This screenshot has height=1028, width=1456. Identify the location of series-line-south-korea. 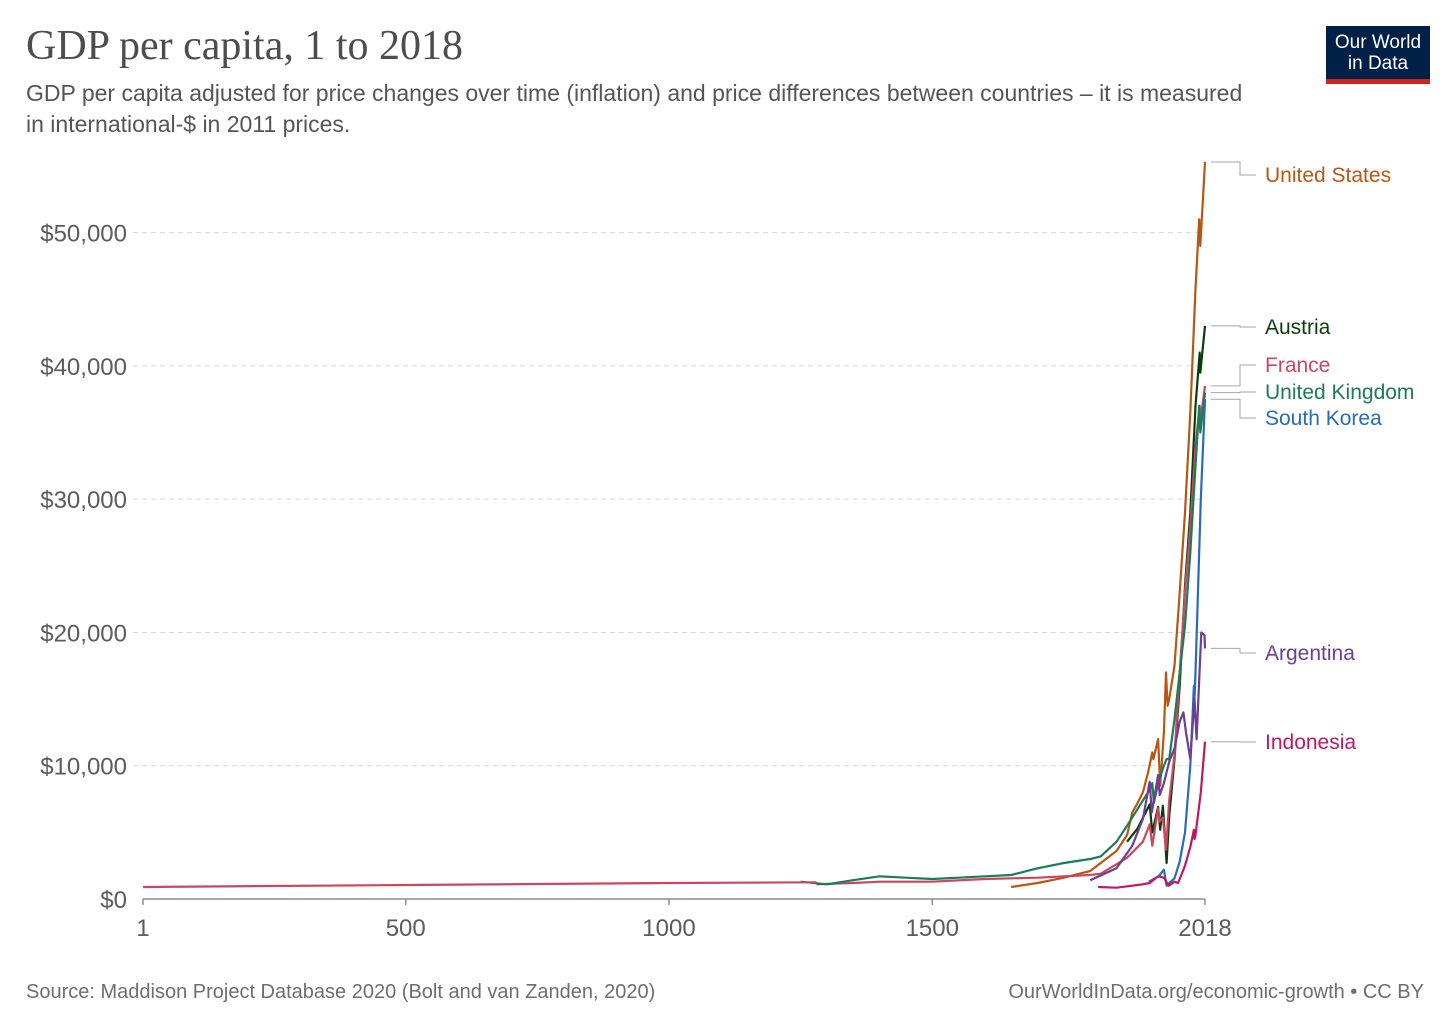
(1177, 643).